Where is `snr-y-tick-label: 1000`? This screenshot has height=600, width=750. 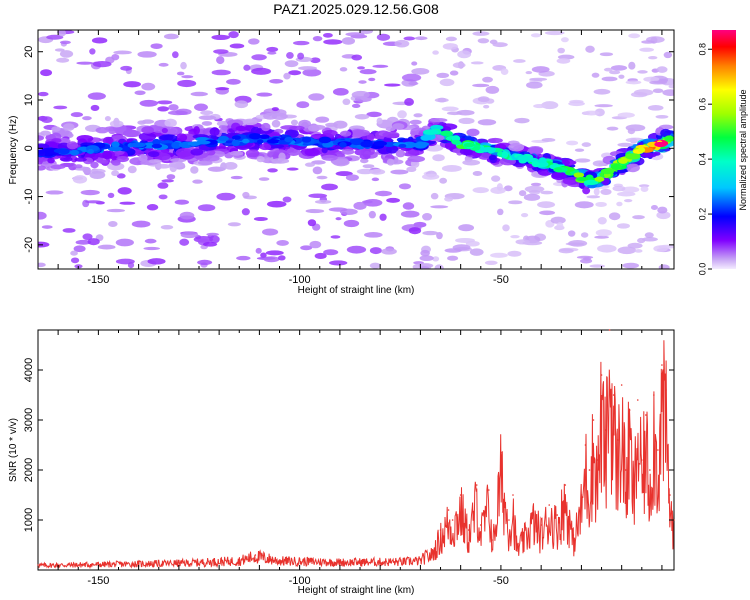
snr-y-tick-label: 1000 is located at coordinates (29, 520).